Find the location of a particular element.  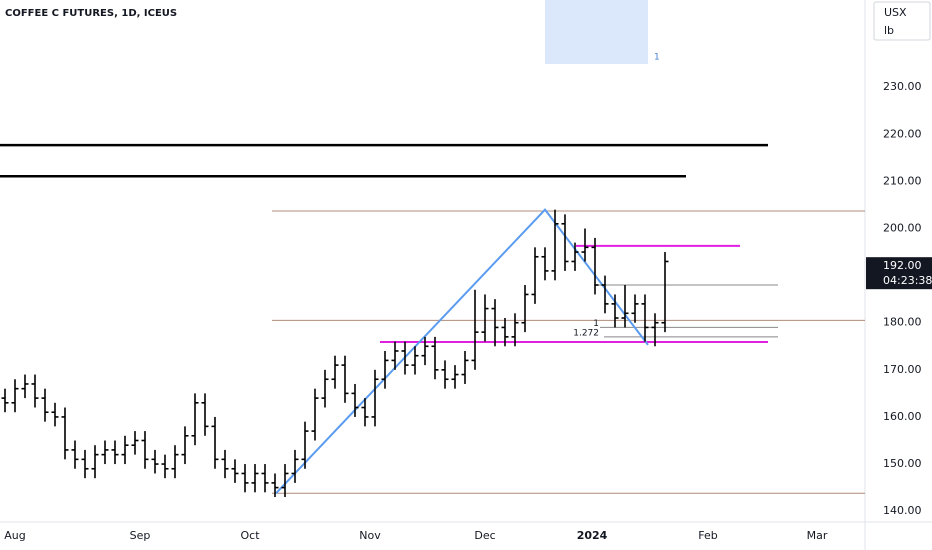

x-tick-label: Sep is located at coordinates (140, 535).